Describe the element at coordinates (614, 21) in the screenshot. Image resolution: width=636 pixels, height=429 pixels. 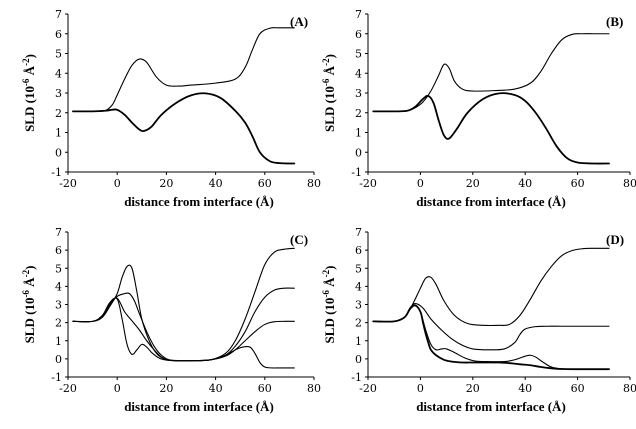
I see `panel-label: (B)` at that location.